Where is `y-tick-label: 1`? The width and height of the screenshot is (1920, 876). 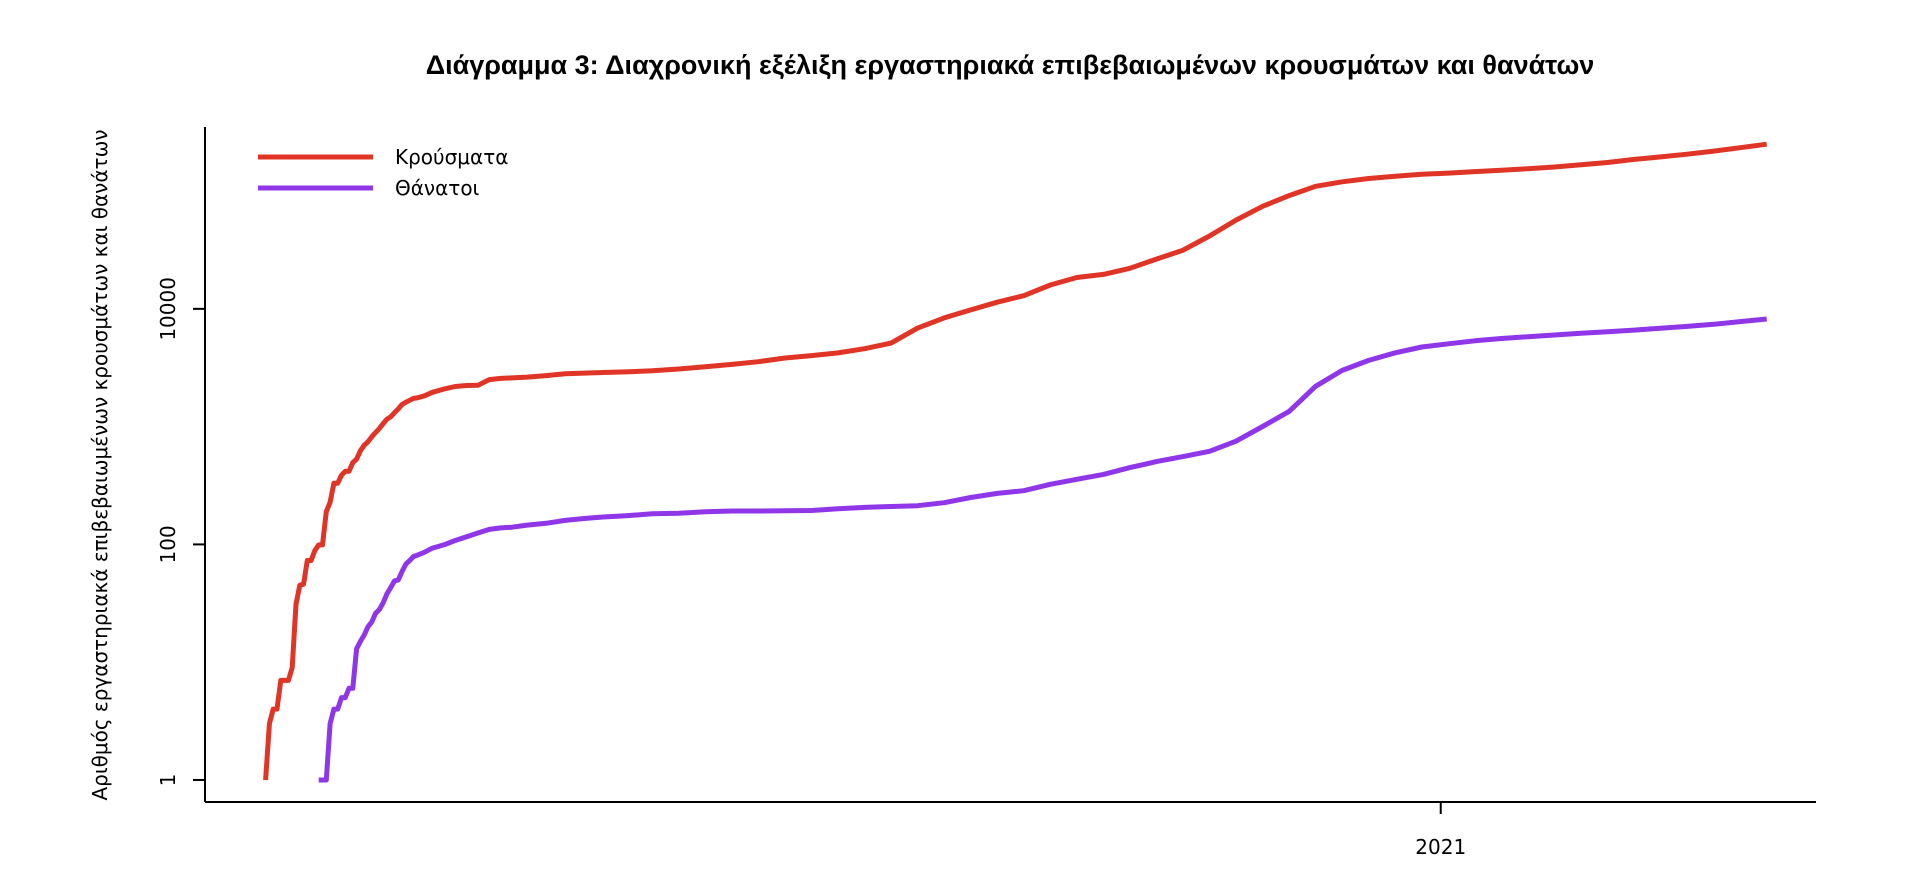
y-tick-label: 1 is located at coordinates (168, 780).